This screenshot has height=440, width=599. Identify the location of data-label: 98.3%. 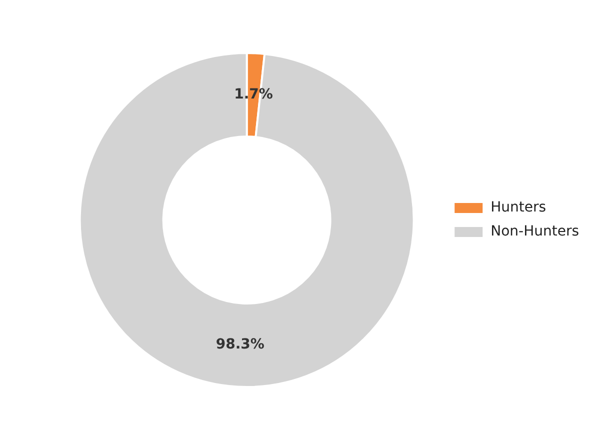
(240, 344).